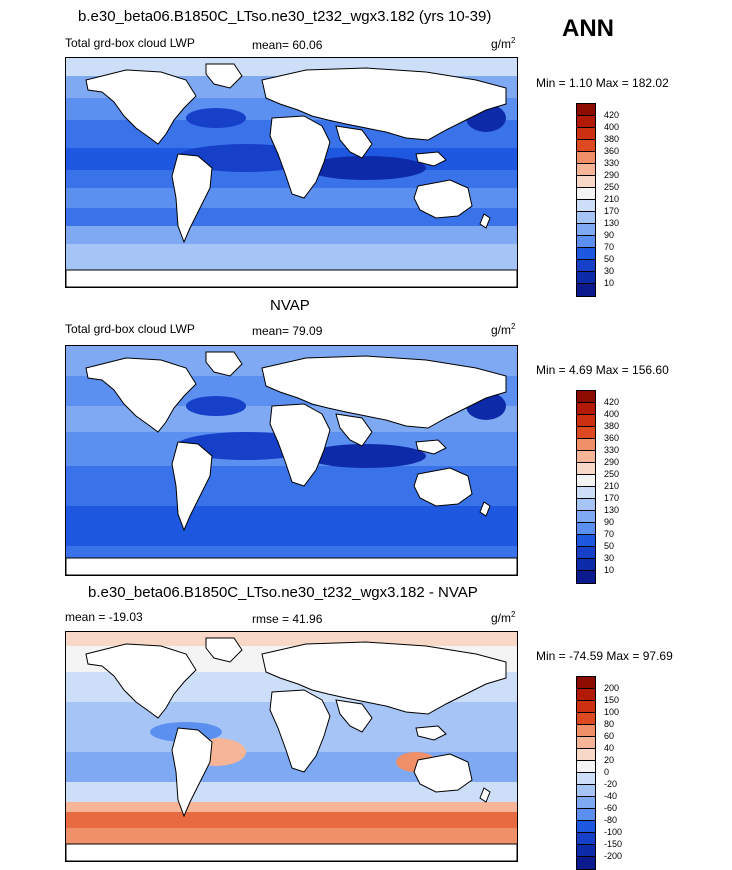  Describe the element at coordinates (612, 474) in the screenshot. I see `colorbar-tick-label: 250` at that location.